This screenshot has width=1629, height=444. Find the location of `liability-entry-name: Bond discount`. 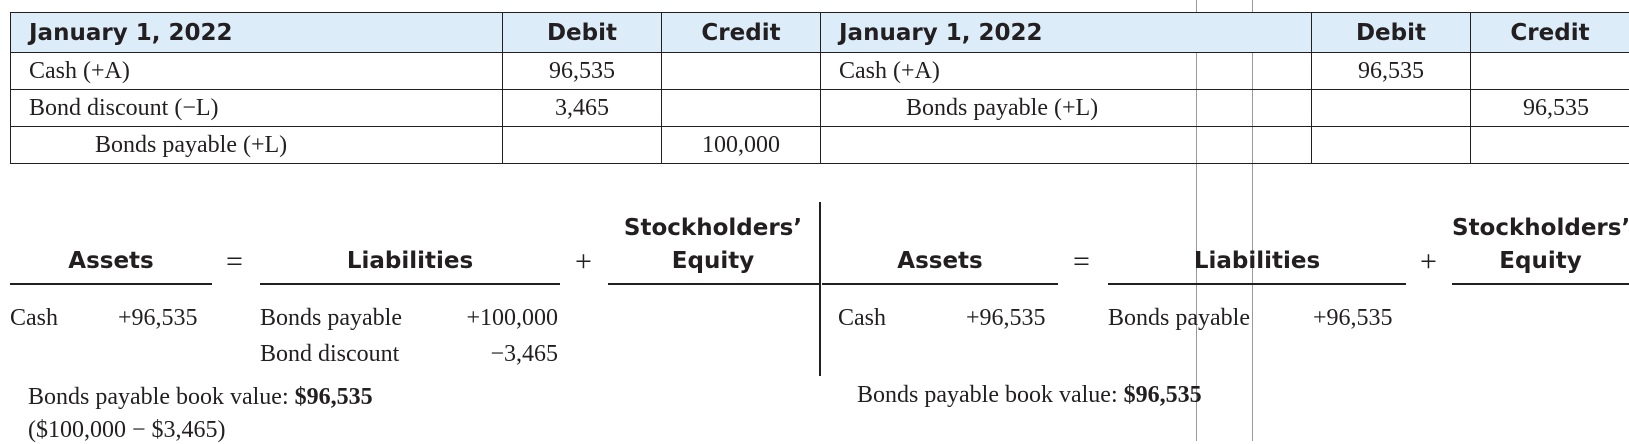

liability-entry-name: Bond discount is located at coordinates (329, 354).